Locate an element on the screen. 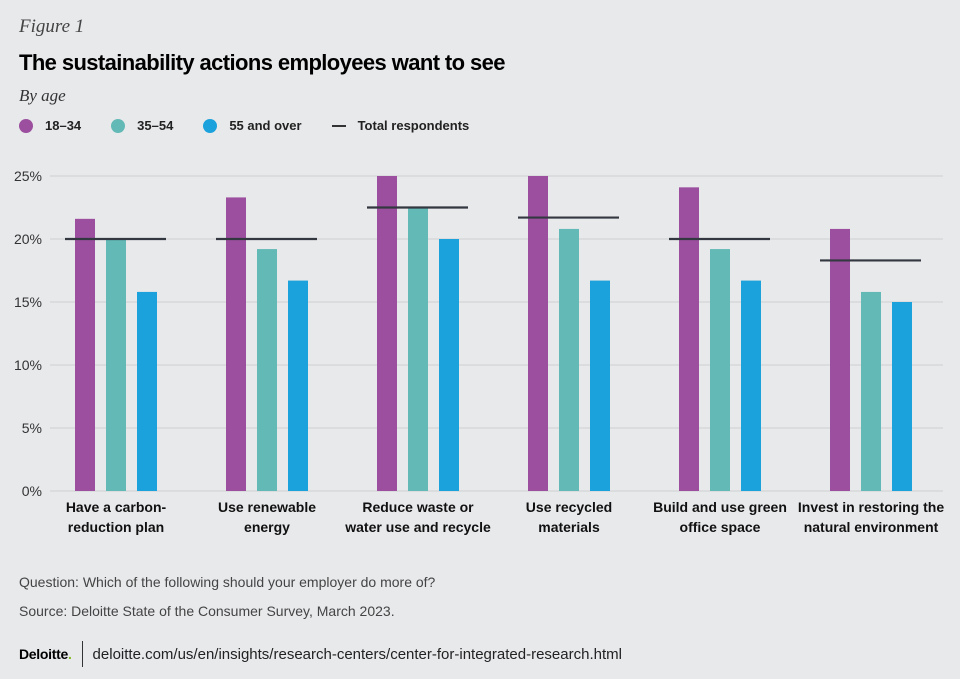  y-tick-label: 15% is located at coordinates (28, 302).